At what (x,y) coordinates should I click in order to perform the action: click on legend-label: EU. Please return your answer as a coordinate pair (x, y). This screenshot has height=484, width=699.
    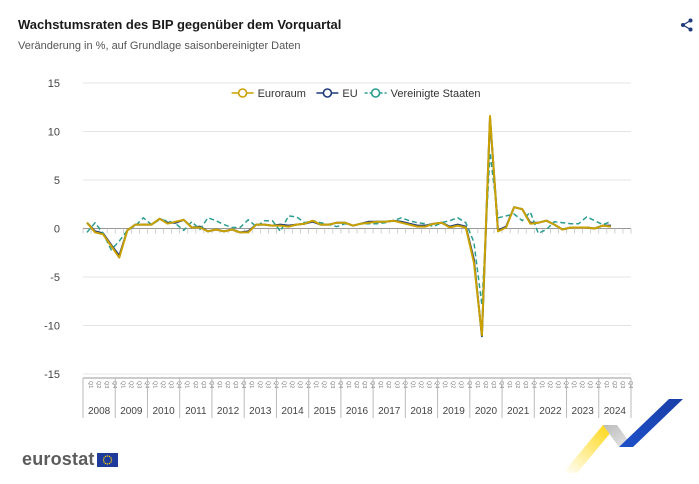
    Looking at the image, I should click on (349, 94).